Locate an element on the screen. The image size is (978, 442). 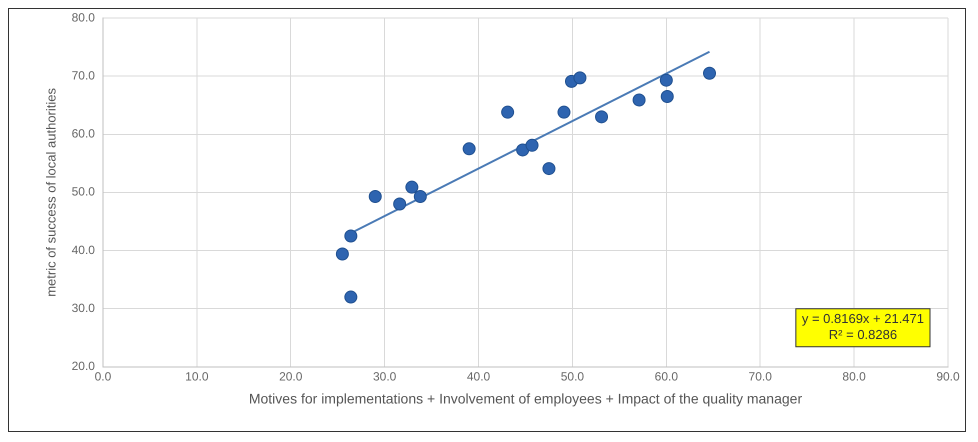
x-tick-label: 0.0 is located at coordinates (103, 376).